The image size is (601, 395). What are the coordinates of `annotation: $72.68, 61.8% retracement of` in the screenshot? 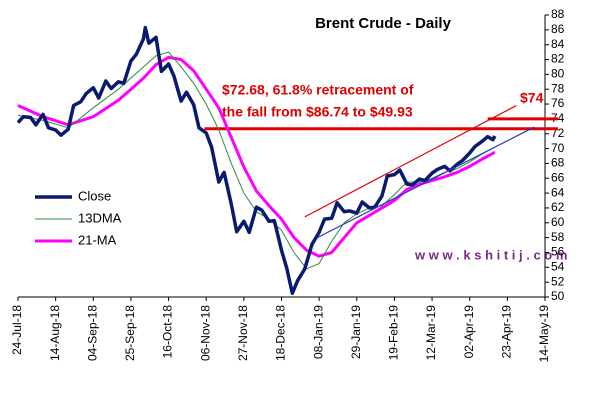 It's located at (318, 90).